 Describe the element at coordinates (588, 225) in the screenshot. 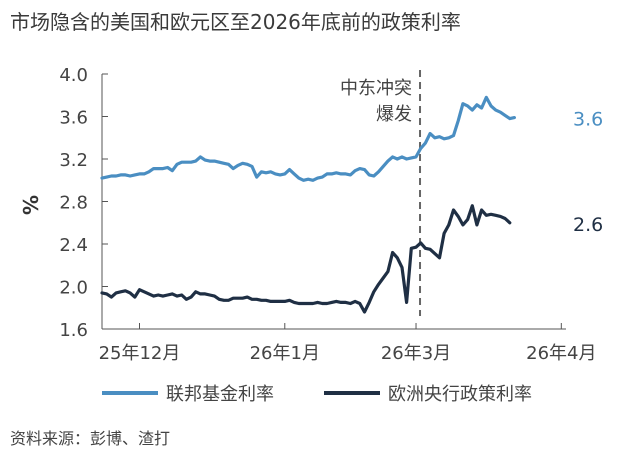

I see `series-end-label: 2.6` at that location.